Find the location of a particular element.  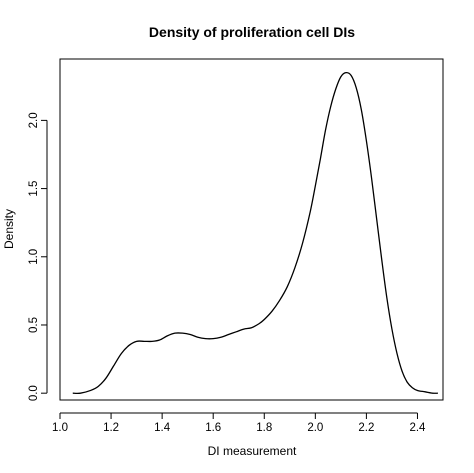

x-axis: 1.0 1.2 1.4 1.6 1.8 2.0 2.2 2.4 is located at coordinates (239, 423).